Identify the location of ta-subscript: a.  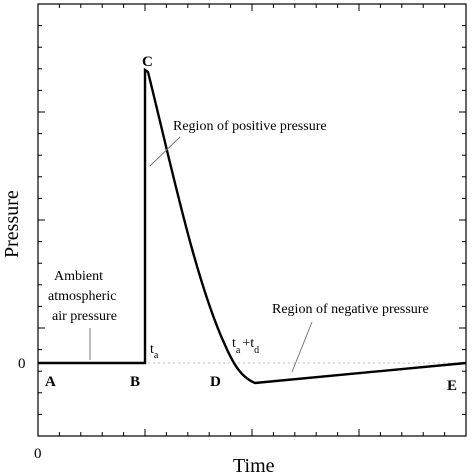
(156, 355).